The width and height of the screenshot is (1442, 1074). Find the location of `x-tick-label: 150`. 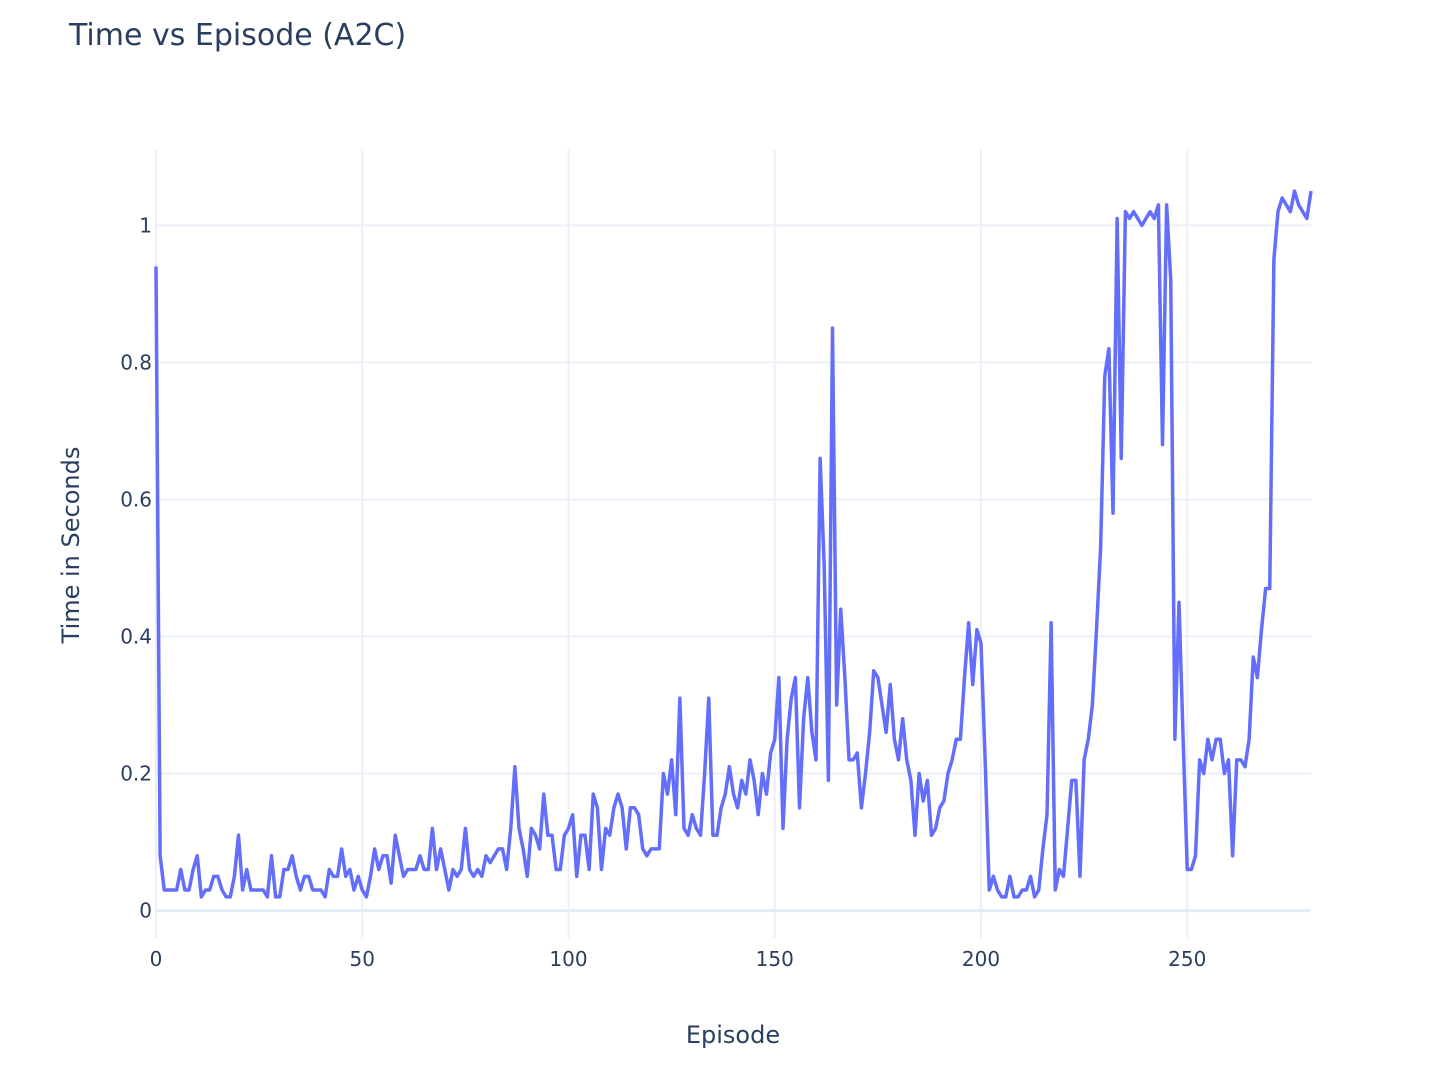

x-tick-label: 150 is located at coordinates (775, 959).